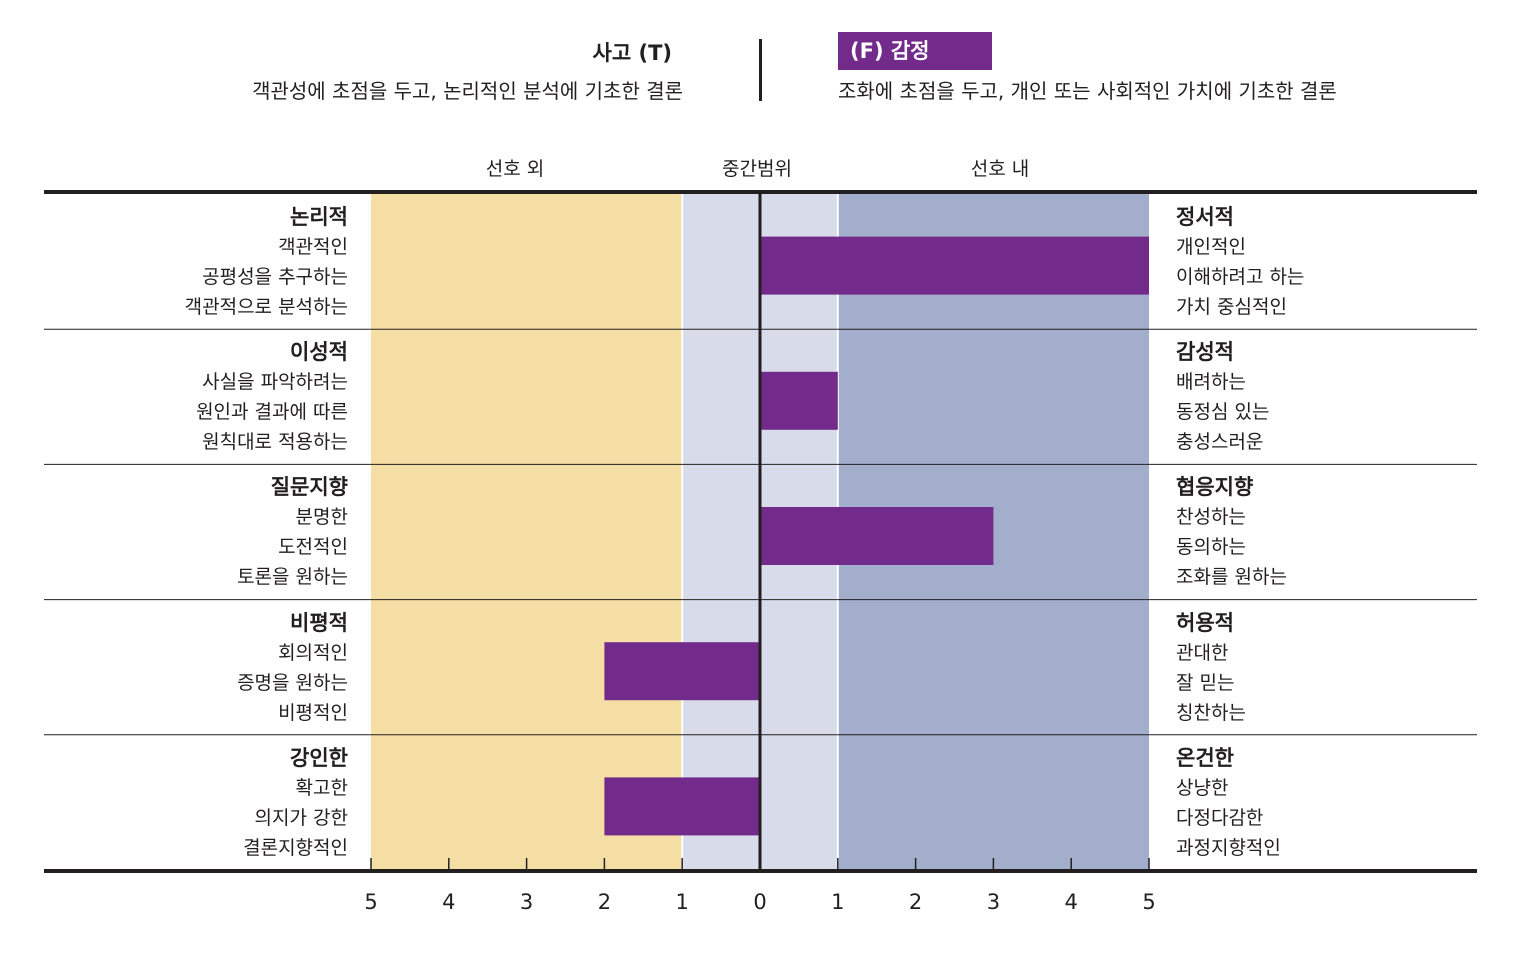  Describe the element at coordinates (759, 902) in the screenshot. I see `tick-label: 0` at that location.